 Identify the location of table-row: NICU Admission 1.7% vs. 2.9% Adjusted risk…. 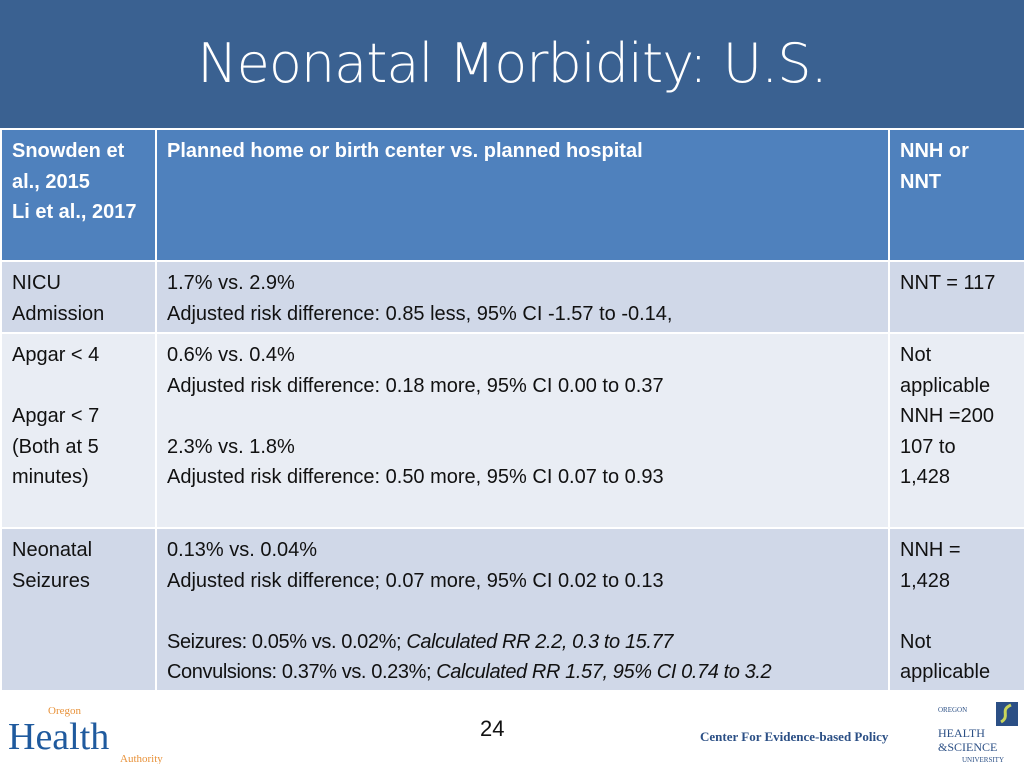
(512, 297).